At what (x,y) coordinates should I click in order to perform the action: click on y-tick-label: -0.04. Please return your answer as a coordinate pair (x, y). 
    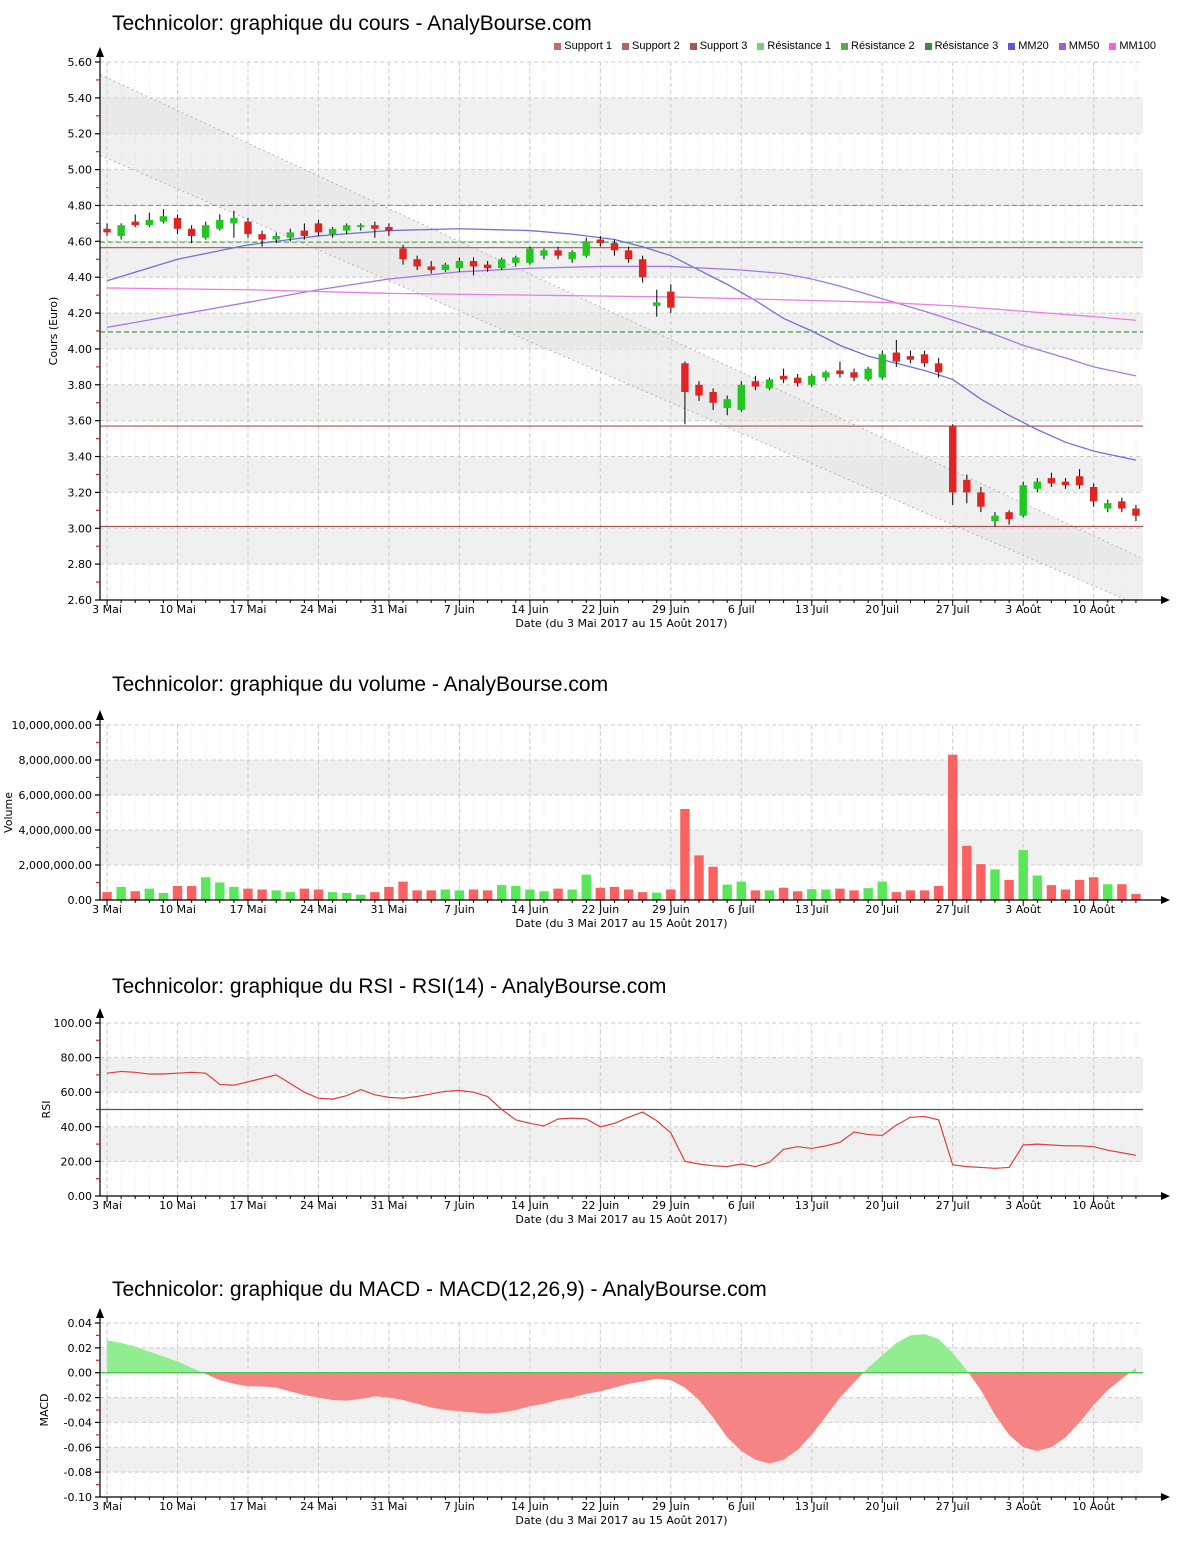
    Looking at the image, I should click on (78, 1422).